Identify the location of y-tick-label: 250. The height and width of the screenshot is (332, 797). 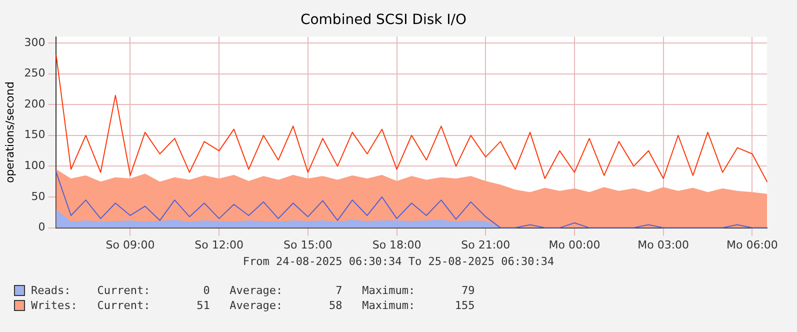
(35, 73).